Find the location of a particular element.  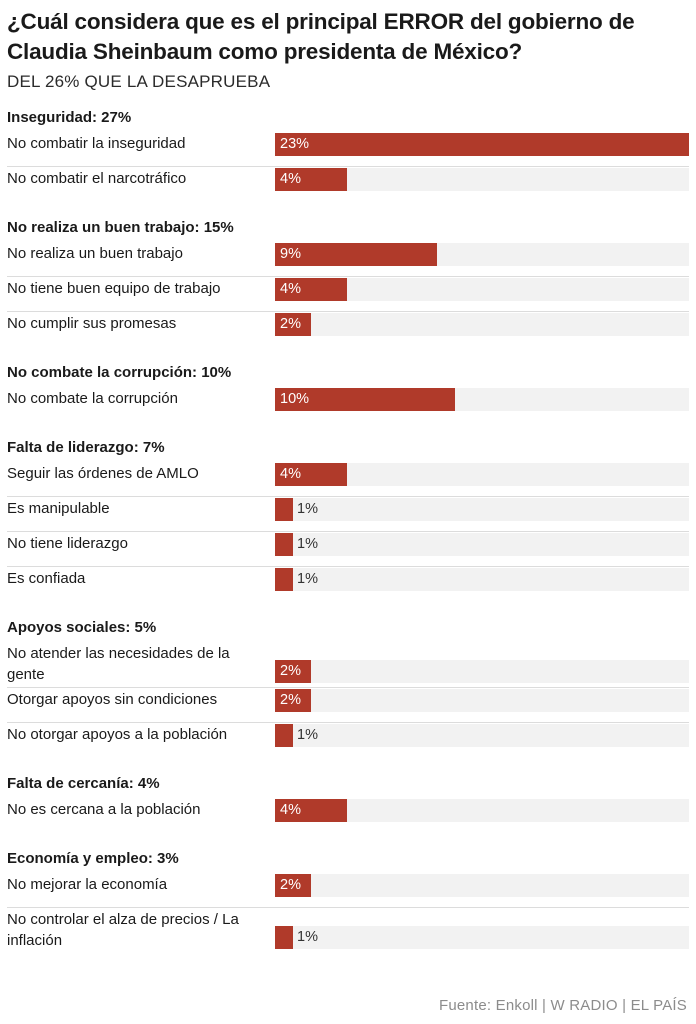

bar-label: No cumplir sus promesas is located at coordinates (92, 323).